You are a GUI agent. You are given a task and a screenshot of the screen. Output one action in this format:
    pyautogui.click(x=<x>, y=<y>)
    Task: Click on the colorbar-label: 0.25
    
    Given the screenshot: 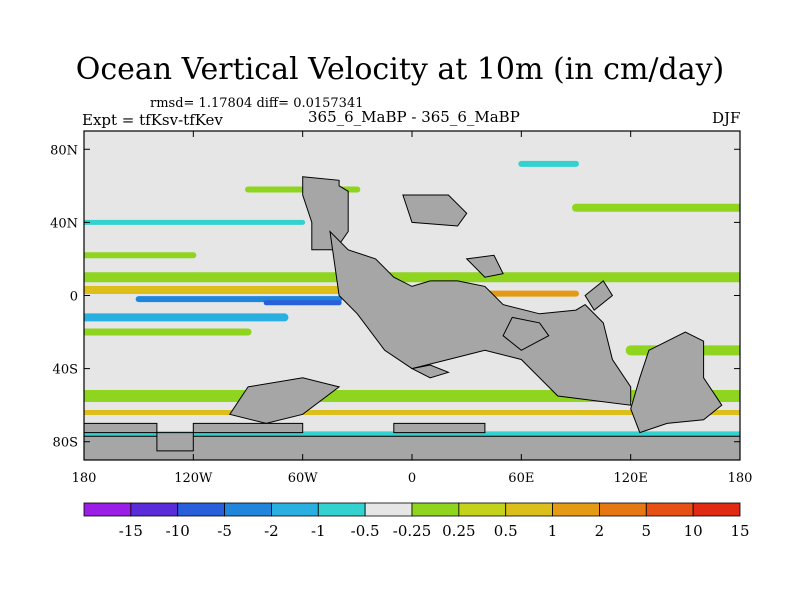 What is the action you would take?
    pyautogui.click(x=458, y=531)
    